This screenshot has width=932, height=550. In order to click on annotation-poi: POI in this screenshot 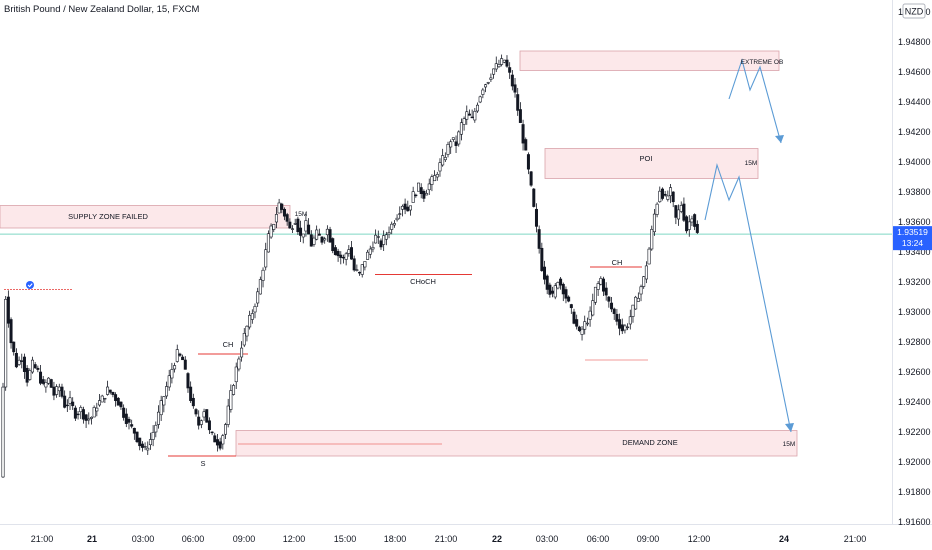, I will do `click(646, 158)`.